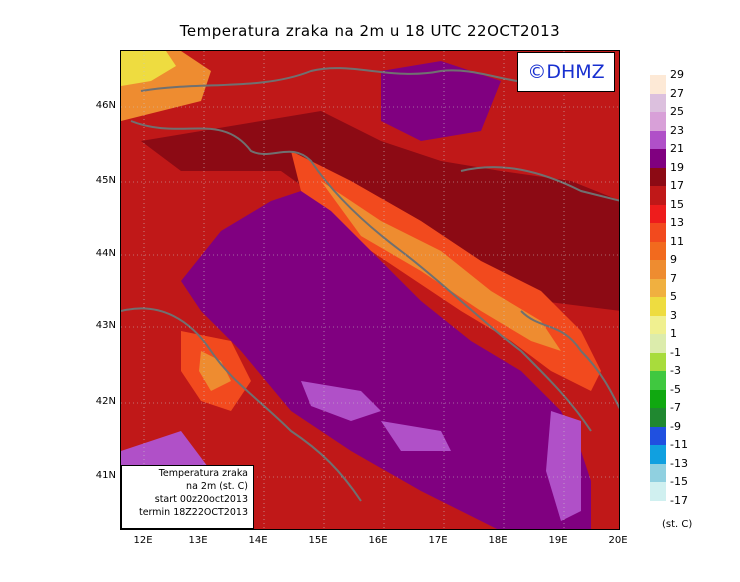 This screenshot has width=740, height=582. I want to click on legend-label: -13, so click(679, 463).